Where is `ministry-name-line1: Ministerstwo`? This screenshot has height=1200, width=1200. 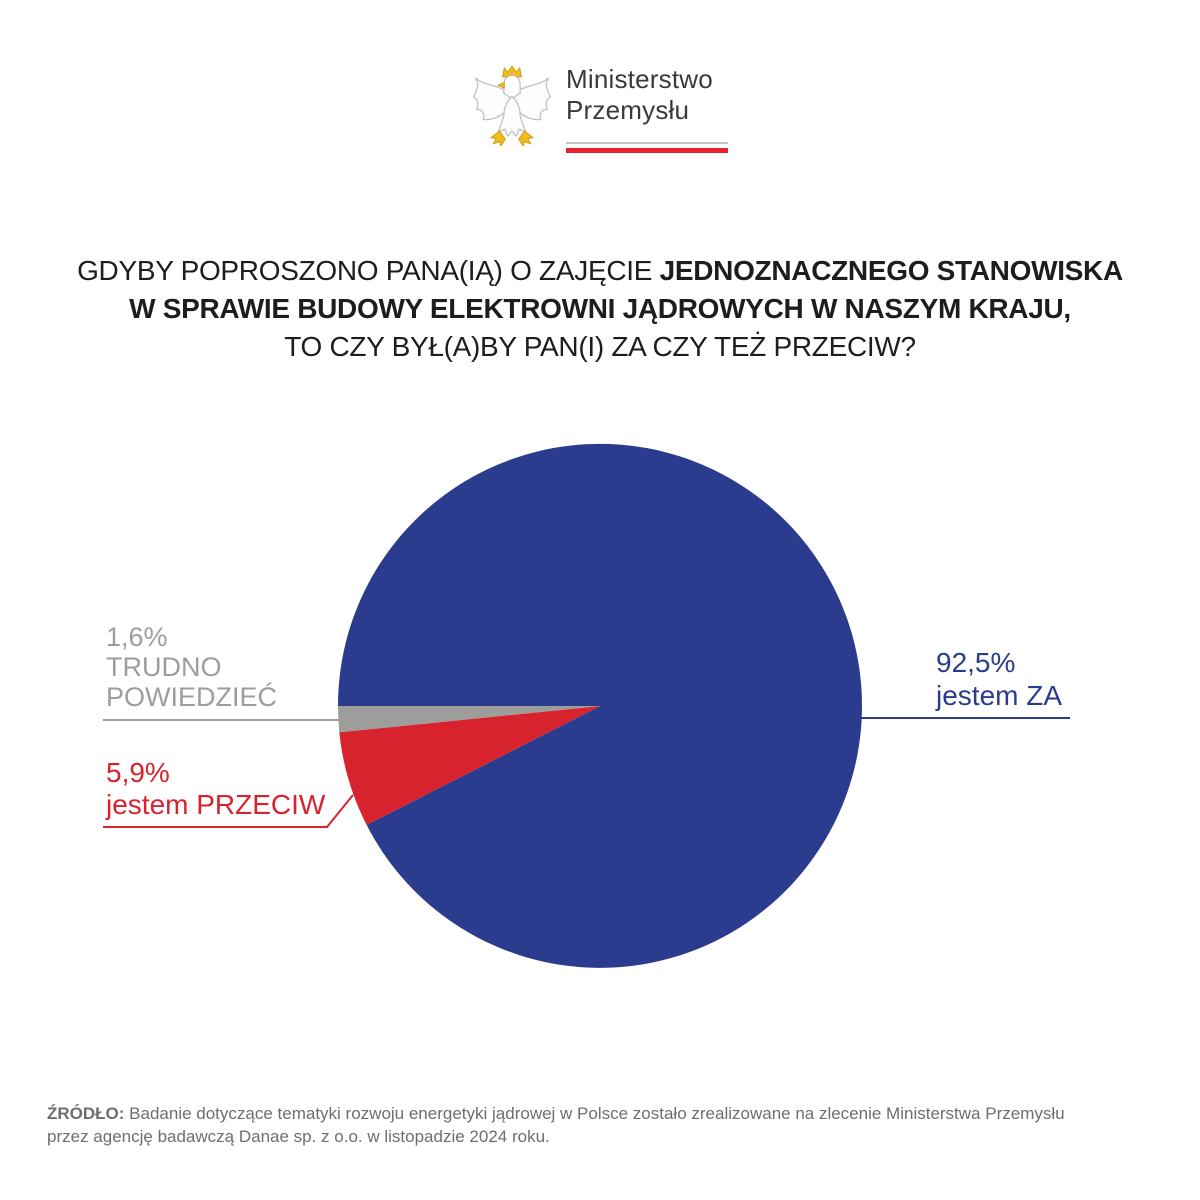 ministry-name-line1: Ministerstwo is located at coordinates (639, 79).